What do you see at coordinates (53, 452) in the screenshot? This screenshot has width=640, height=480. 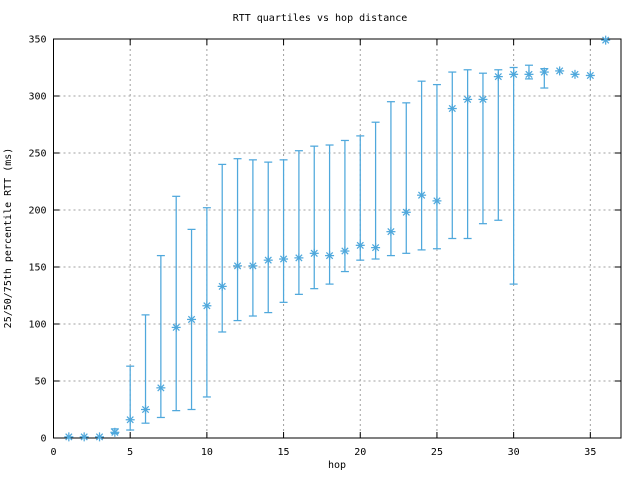 I see `x-tick-label: 0` at bounding box center [53, 452].